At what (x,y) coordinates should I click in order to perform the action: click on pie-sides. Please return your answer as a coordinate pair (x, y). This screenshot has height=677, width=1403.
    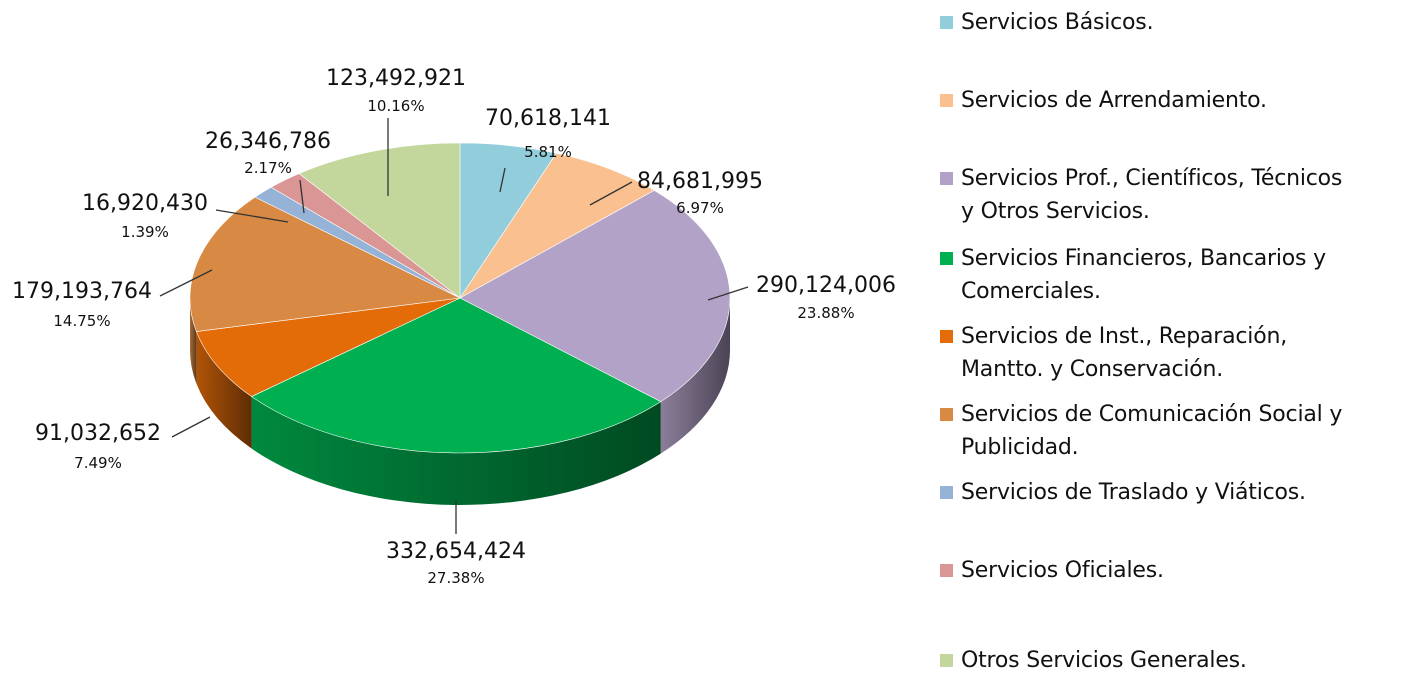
    Looking at the image, I should click on (460, 401).